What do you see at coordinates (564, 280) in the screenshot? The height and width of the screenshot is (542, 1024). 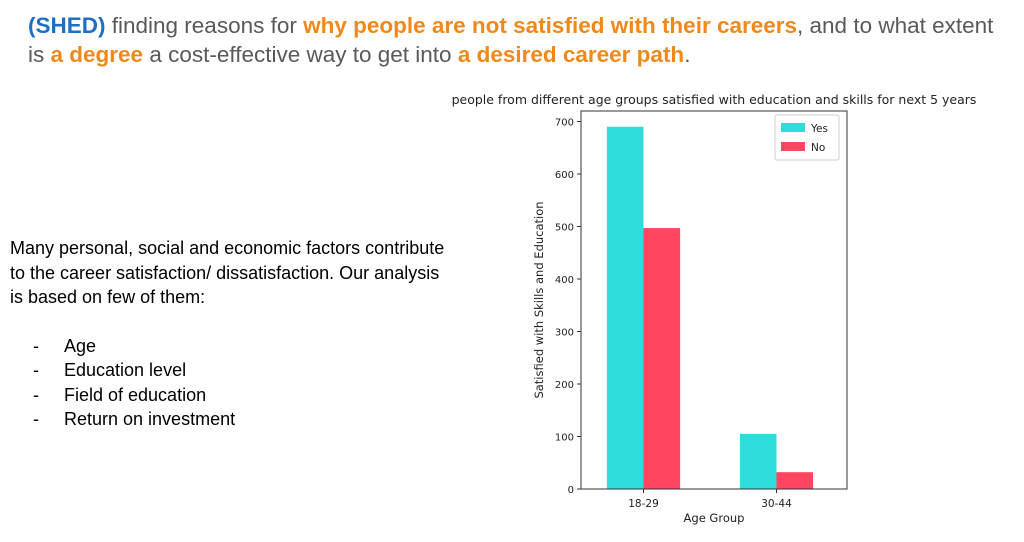 I see `y-tick-label: 400` at bounding box center [564, 280].